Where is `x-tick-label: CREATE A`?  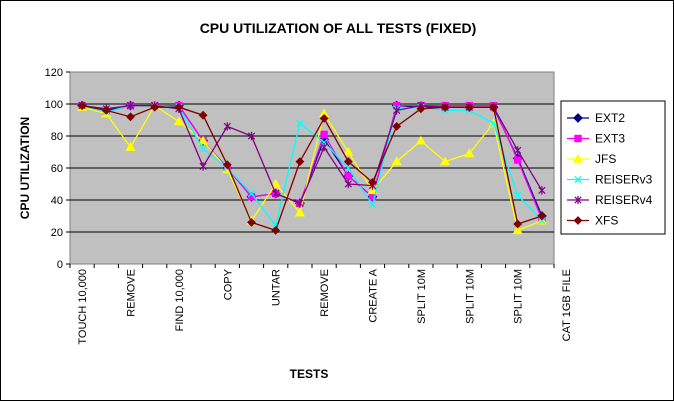 x-tick-label: CREATE A is located at coordinates (374, 295).